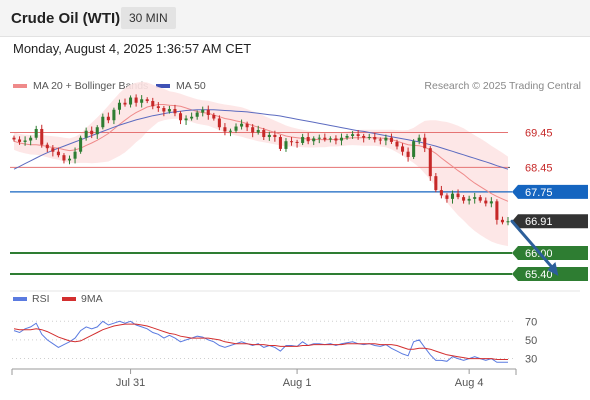 The width and height of the screenshot is (590, 400). What do you see at coordinates (297, 383) in the screenshot?
I see `x-tick-label: Aug 1` at bounding box center [297, 383].